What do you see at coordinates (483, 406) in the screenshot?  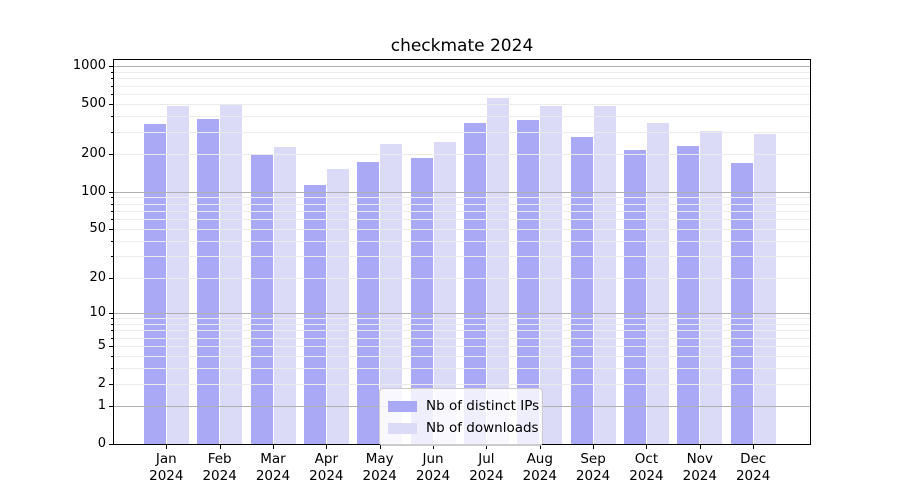 I see `legend-label-distinct-ips: Nb of distinct IPs` at bounding box center [483, 406].